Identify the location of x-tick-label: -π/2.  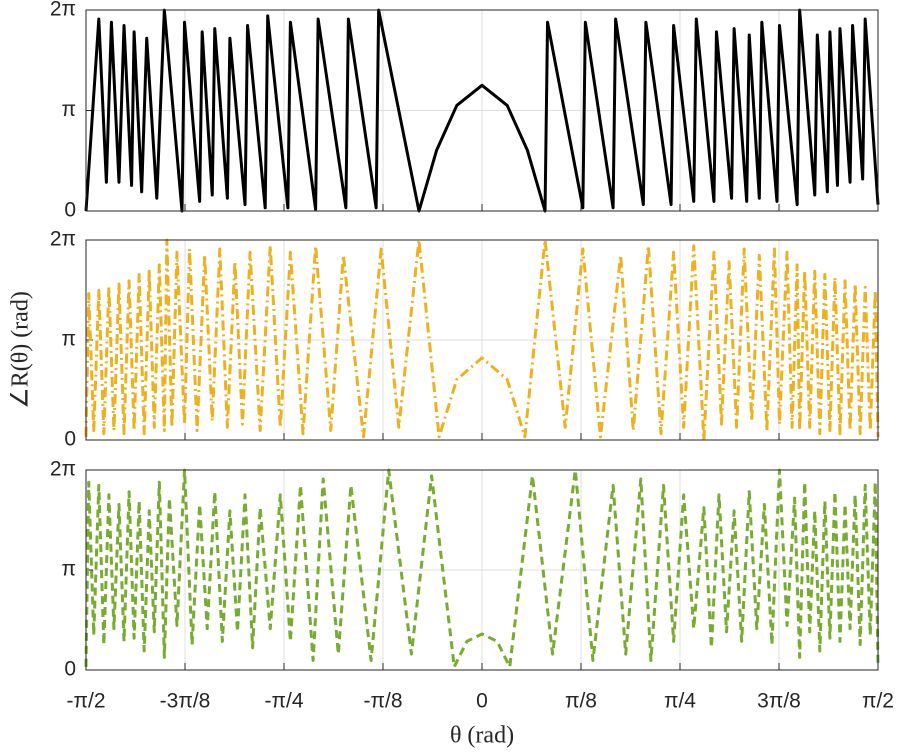
(86, 701).